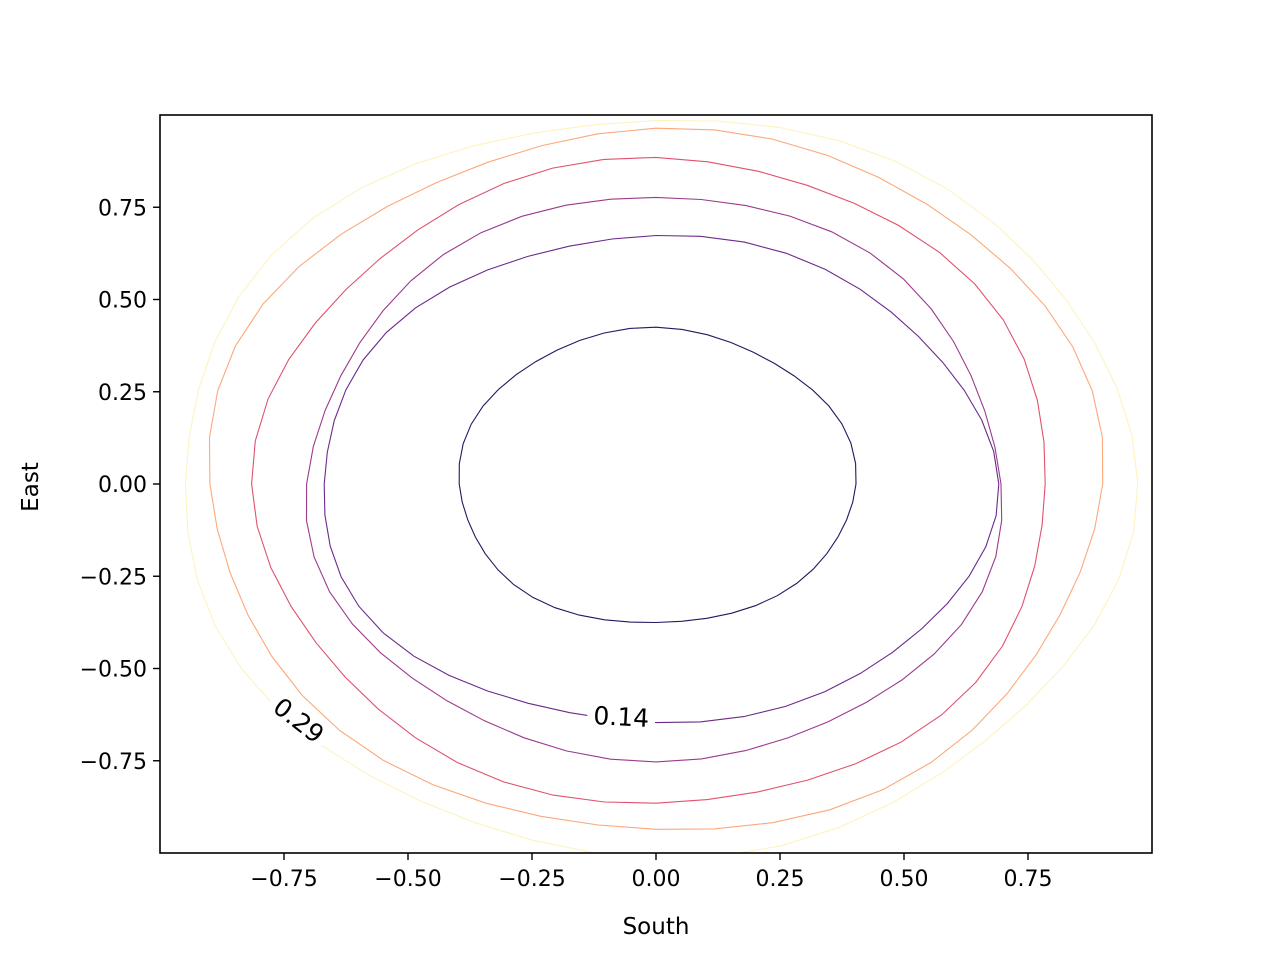 This screenshot has width=1280, height=960. Describe the element at coordinates (407, 879) in the screenshot. I see `x-tick-label: −0.50` at that location.